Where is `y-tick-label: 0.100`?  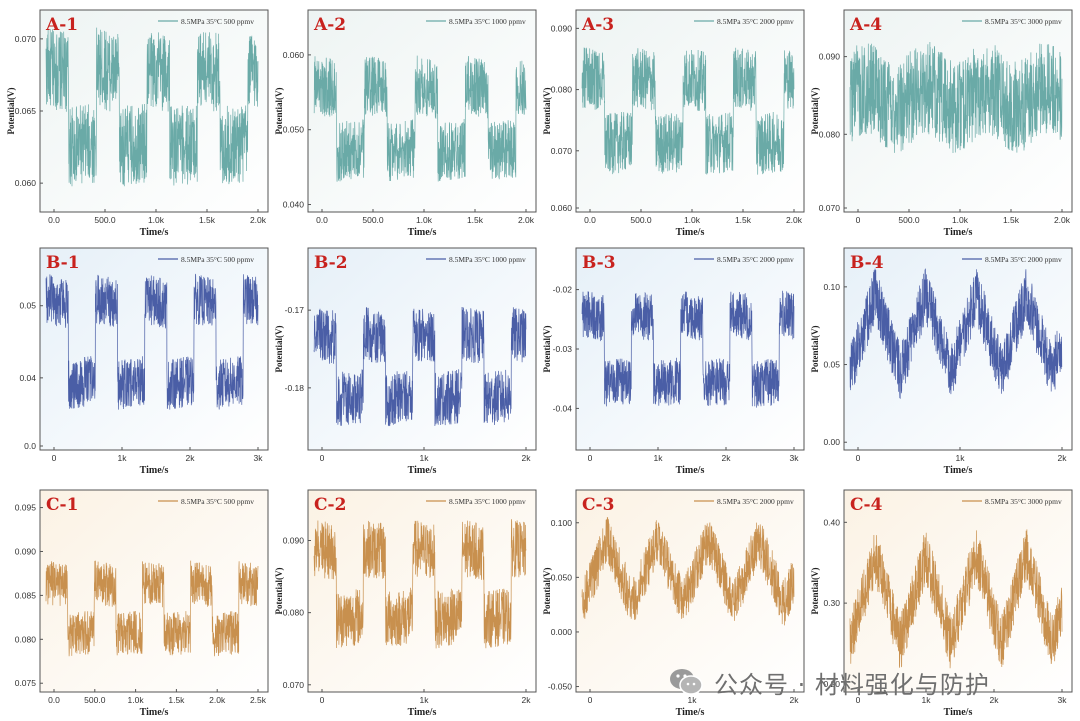
y-tick-label: 0.100 is located at coordinates (562, 523).